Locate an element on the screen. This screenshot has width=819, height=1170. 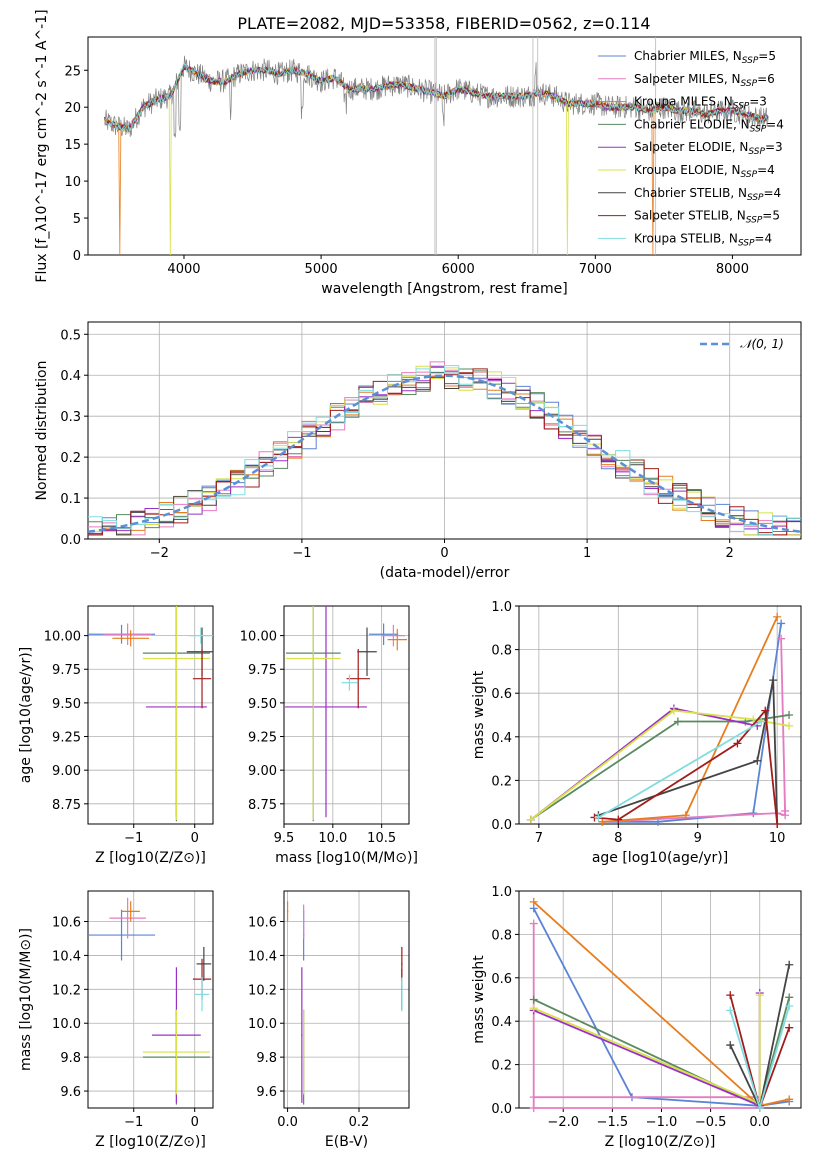
legend-label-chabrier-miles: Chabrier MILES, NSSP=5 is located at coordinates (705, 57).